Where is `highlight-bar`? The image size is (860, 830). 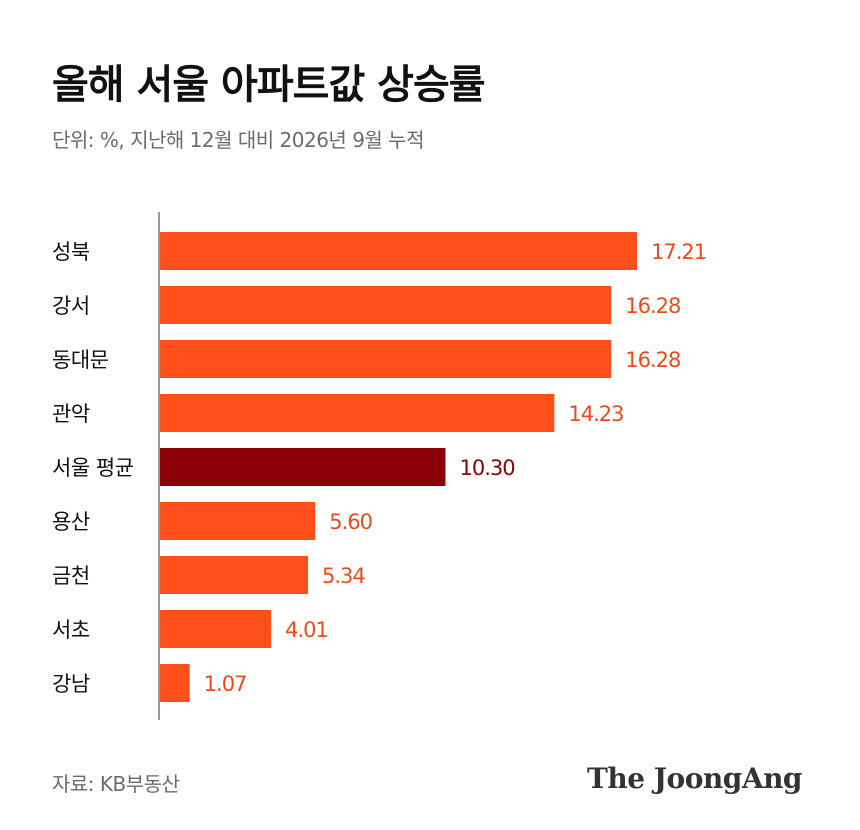
highlight-bar is located at coordinates (303, 467).